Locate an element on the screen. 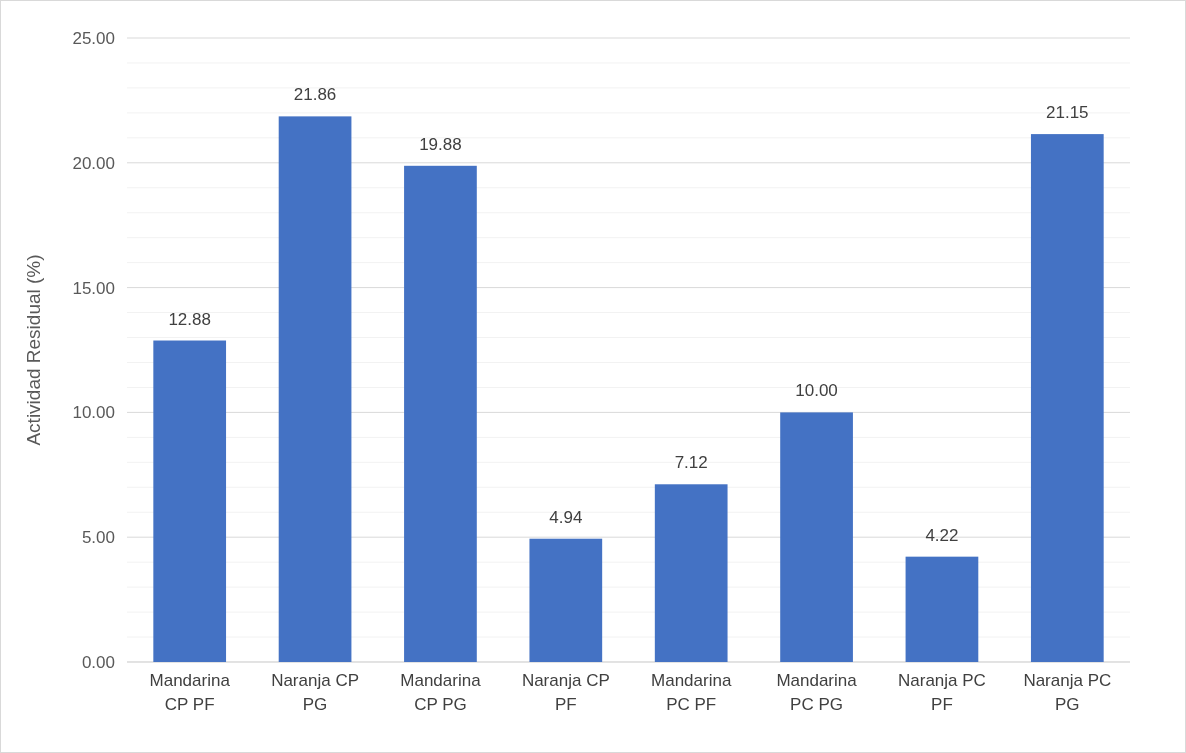 This screenshot has height=753, width=1186. data-label: 12.88 is located at coordinates (189, 319).